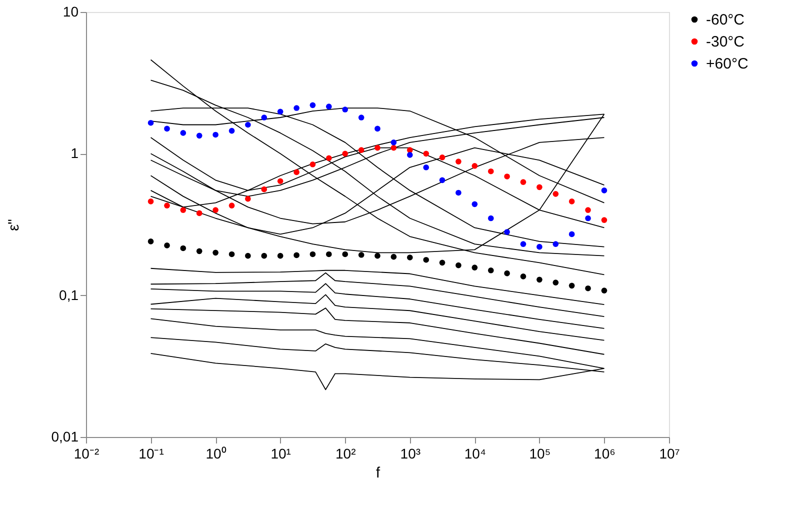 Image resolution: width=796 pixels, height=512 pixels. What do you see at coordinates (69, 294) in the screenshot?
I see `y-tick-label: 0,1` at bounding box center [69, 294].